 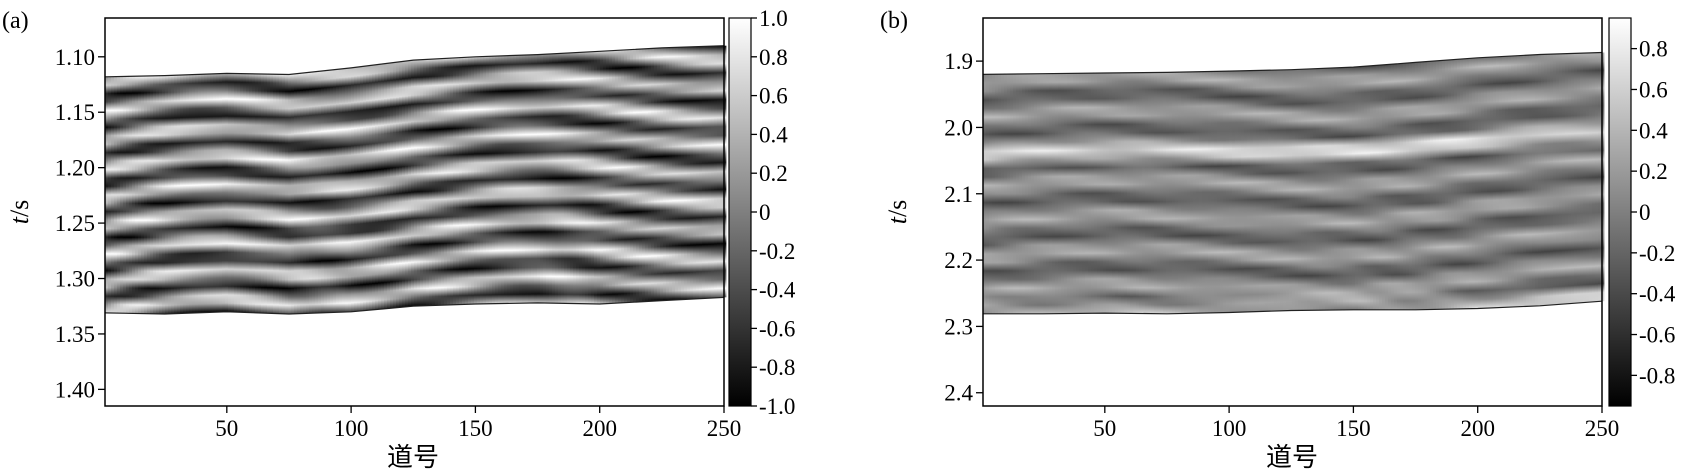 What do you see at coordinates (75, 279) in the screenshot?
I see `y-tick-label: 1.30` at bounding box center [75, 279].